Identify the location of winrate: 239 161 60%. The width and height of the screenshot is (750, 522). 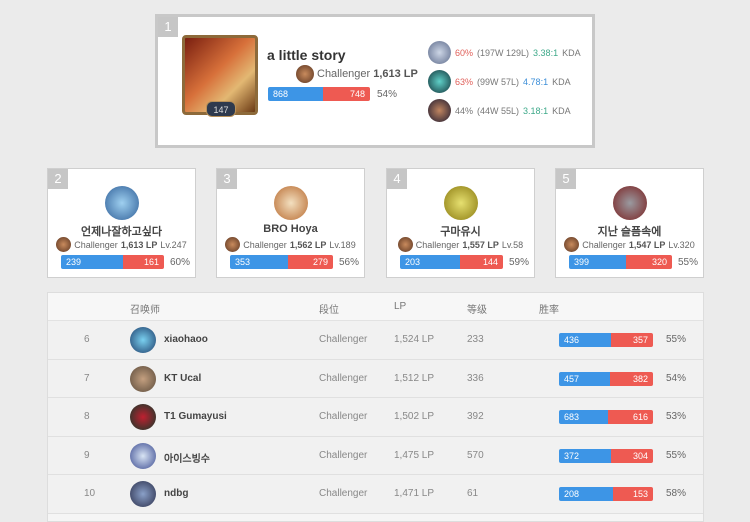
(125, 262).